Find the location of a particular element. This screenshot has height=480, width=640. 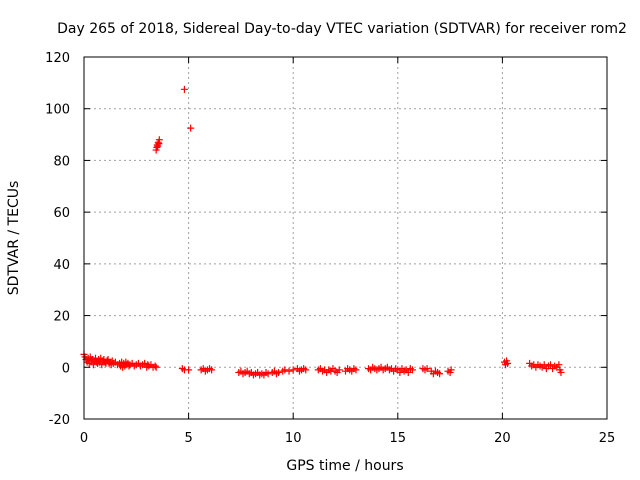

y-tick-label: 100 is located at coordinates (57, 110).